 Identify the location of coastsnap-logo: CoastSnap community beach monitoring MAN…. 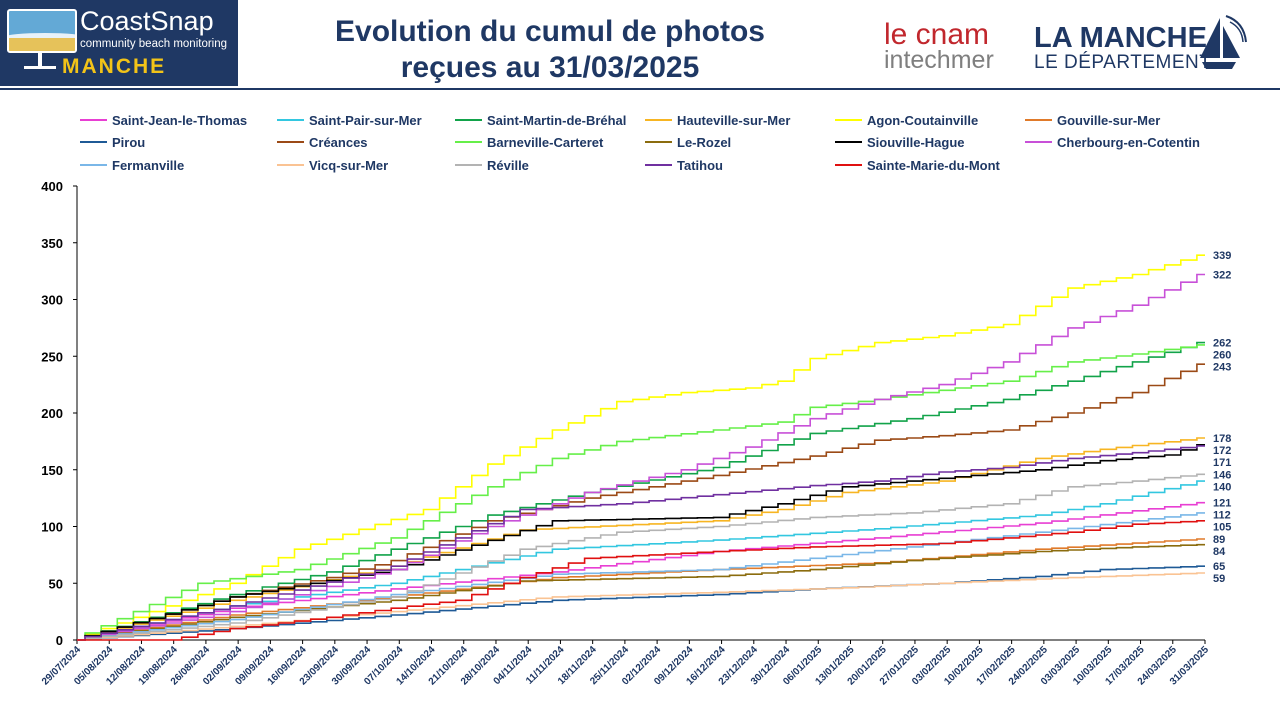
(119, 43).